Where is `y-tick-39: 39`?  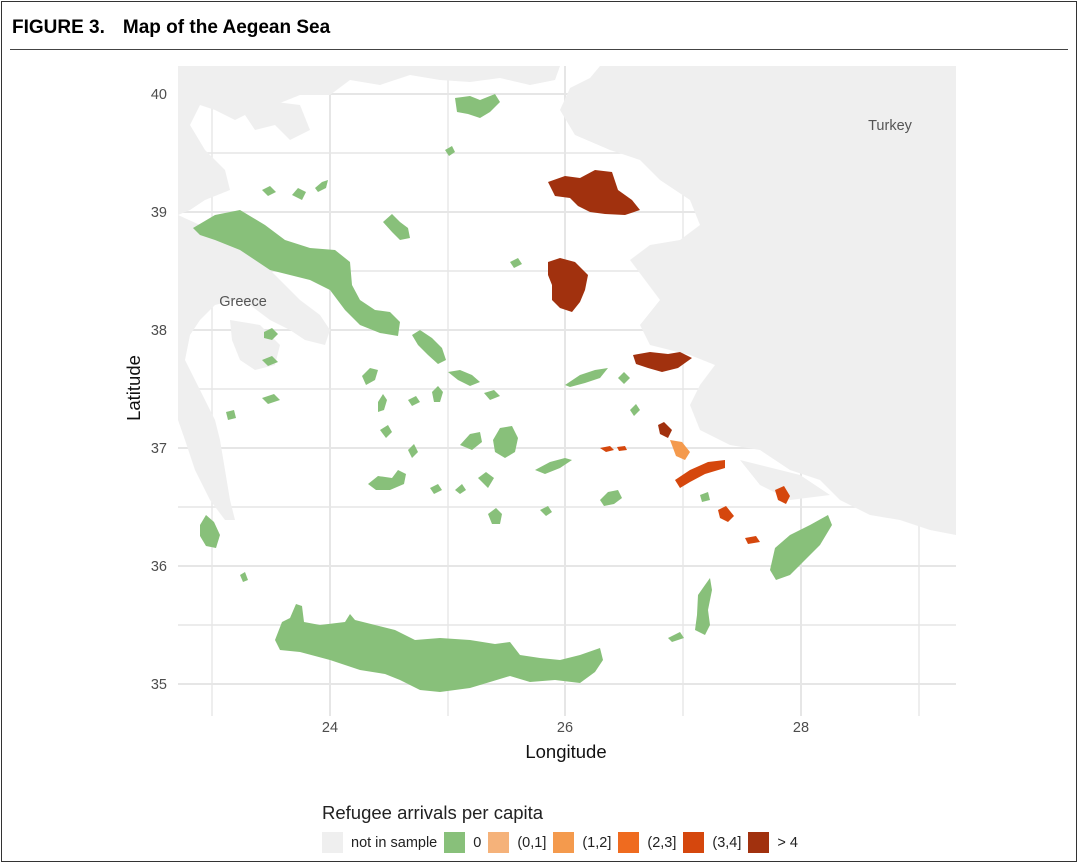
y-tick-39: 39 is located at coordinates (159, 213).